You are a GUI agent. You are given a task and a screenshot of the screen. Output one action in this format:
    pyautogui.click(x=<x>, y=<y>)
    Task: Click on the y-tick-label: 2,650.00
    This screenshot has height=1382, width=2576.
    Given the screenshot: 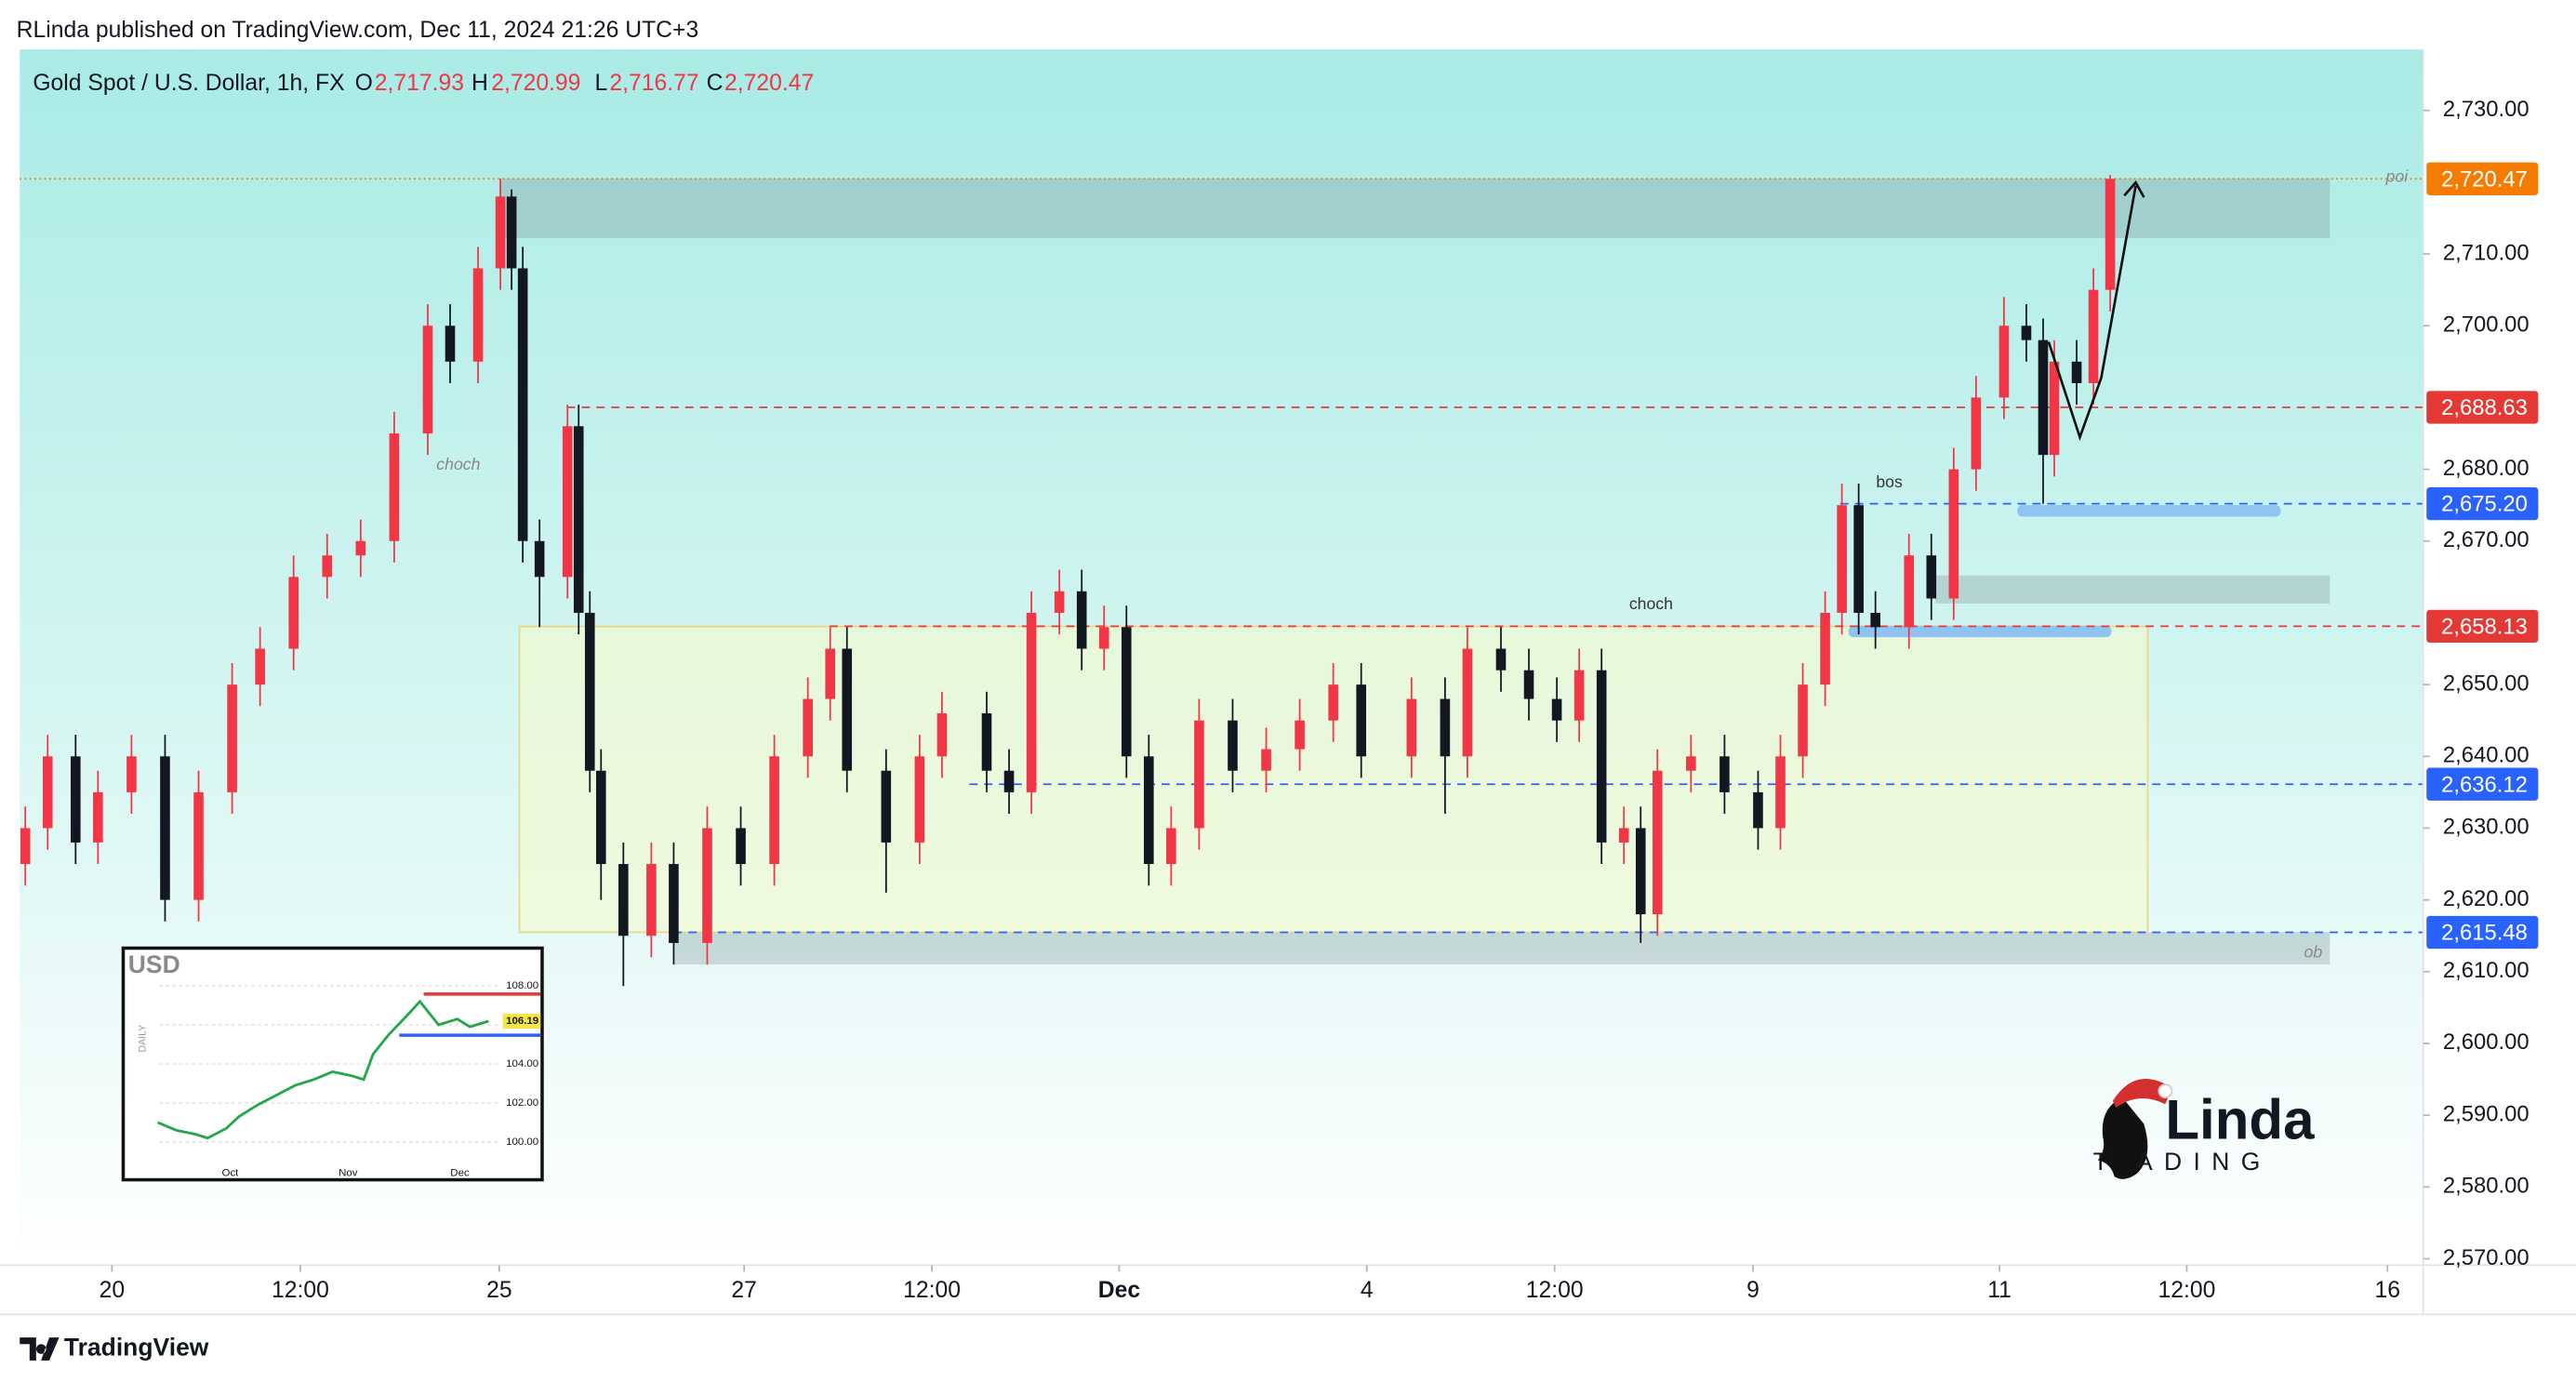 What is the action you would take?
    pyautogui.click(x=2486, y=684)
    